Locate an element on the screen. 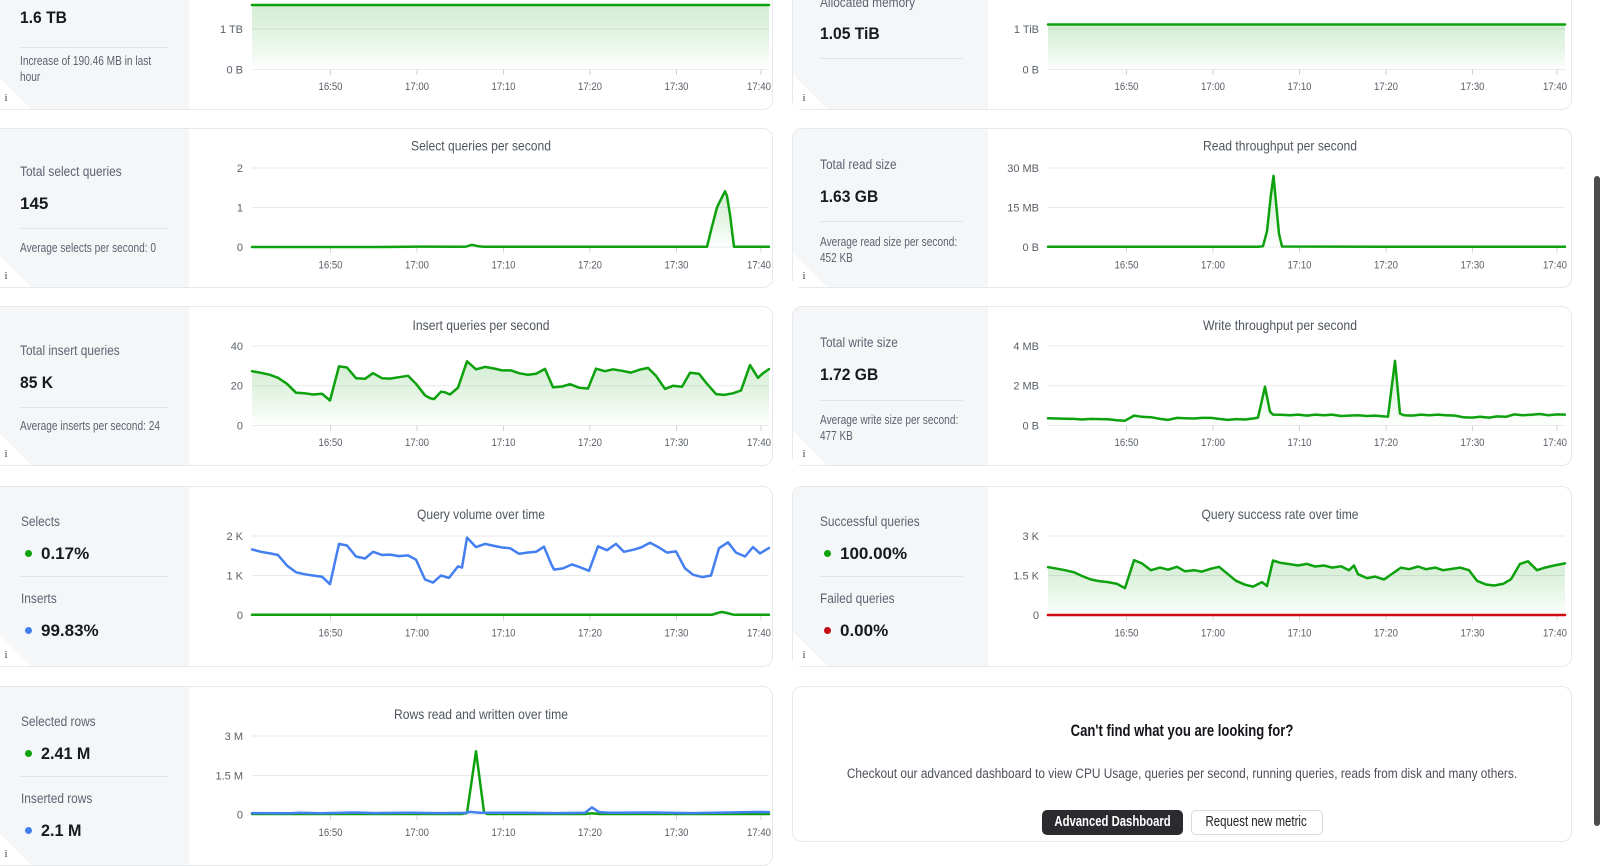  svg-text: Read throughput per second is located at coordinates (1280, 145).